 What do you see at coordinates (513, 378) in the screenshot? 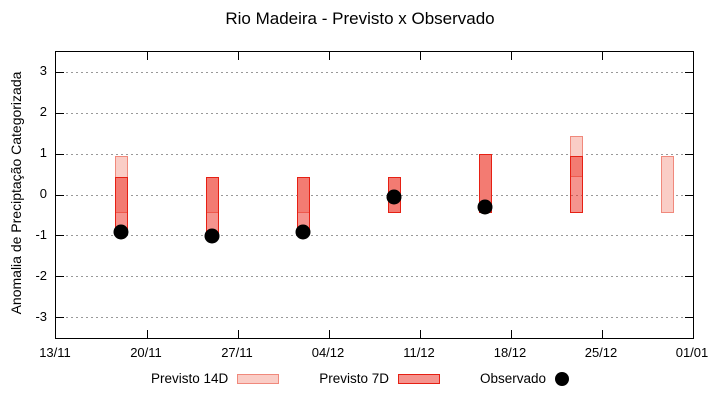
I see `legend-label-observado: Observado` at bounding box center [513, 378].